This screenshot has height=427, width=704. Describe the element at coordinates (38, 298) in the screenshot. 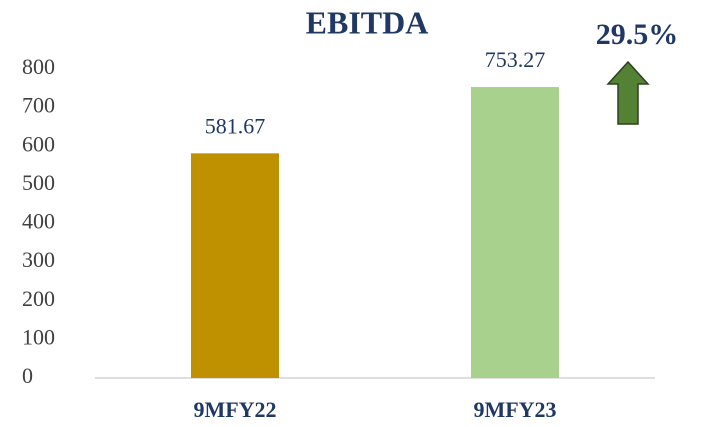

I see `y-tick-label: 200` at that location.